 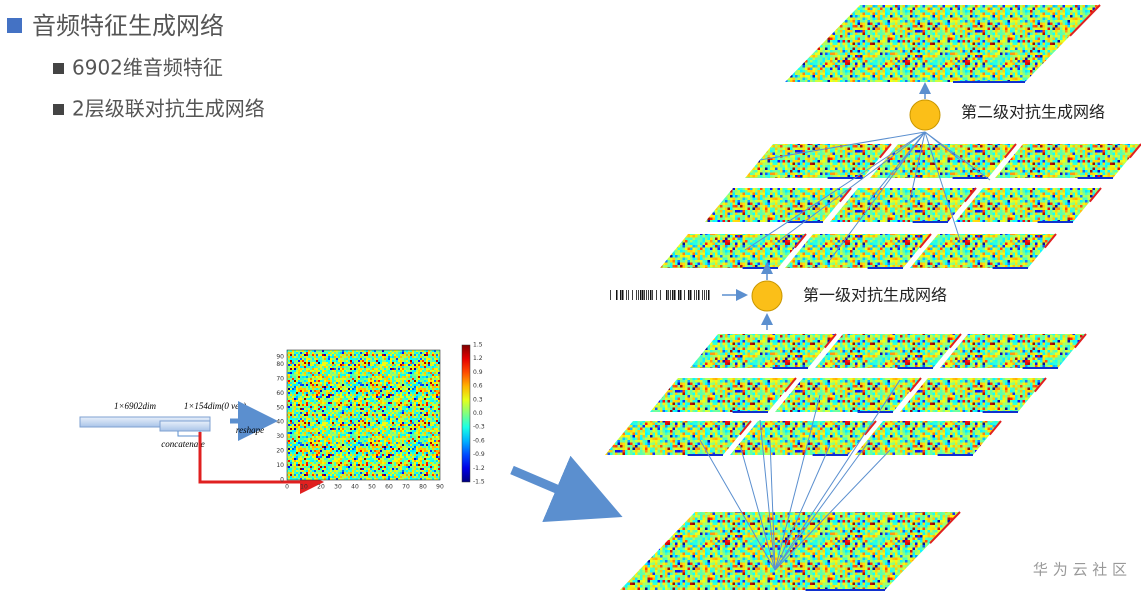 What do you see at coordinates (321, 487) in the screenshot?
I see `x-tick-label: 20` at bounding box center [321, 487].